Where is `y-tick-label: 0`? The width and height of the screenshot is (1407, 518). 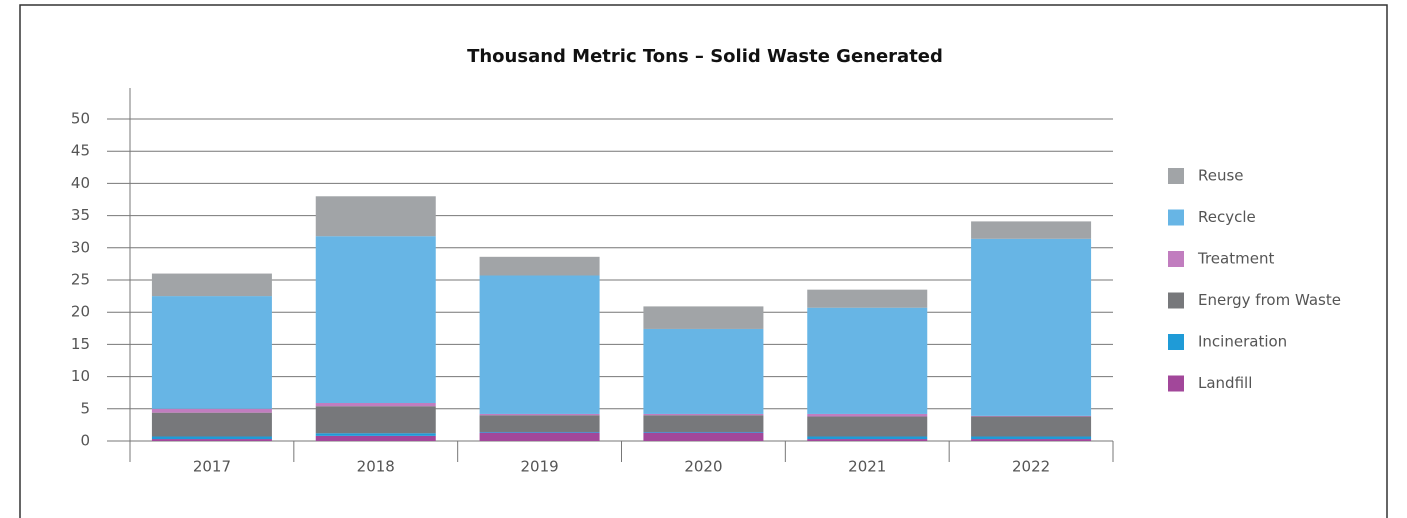 y-tick-label: 0 is located at coordinates (85, 441).